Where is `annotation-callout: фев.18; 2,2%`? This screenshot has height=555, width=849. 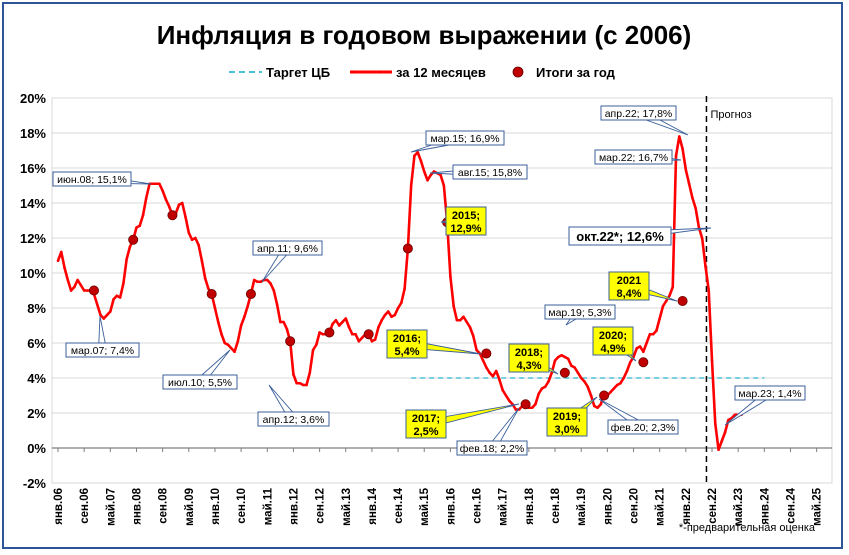 annotation-callout: фев.18; 2,2% is located at coordinates (492, 431).